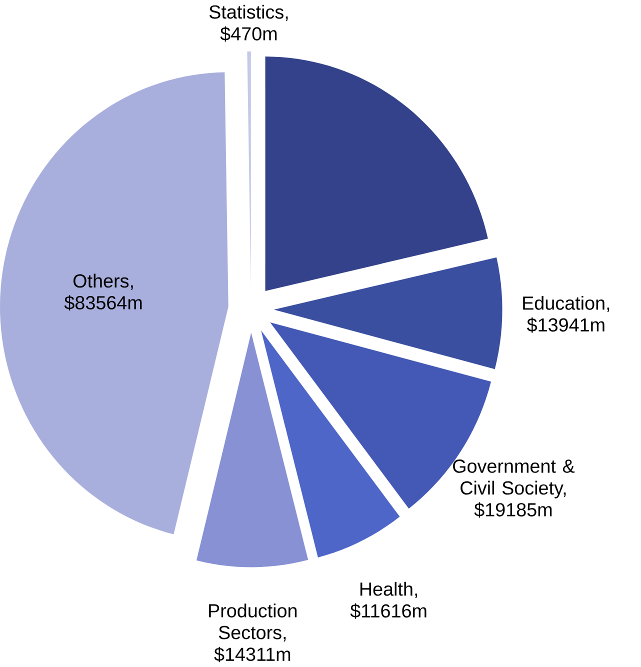  What do you see at coordinates (103, 292) in the screenshot?
I see `slice-label: Others, $83564m` at bounding box center [103, 292].